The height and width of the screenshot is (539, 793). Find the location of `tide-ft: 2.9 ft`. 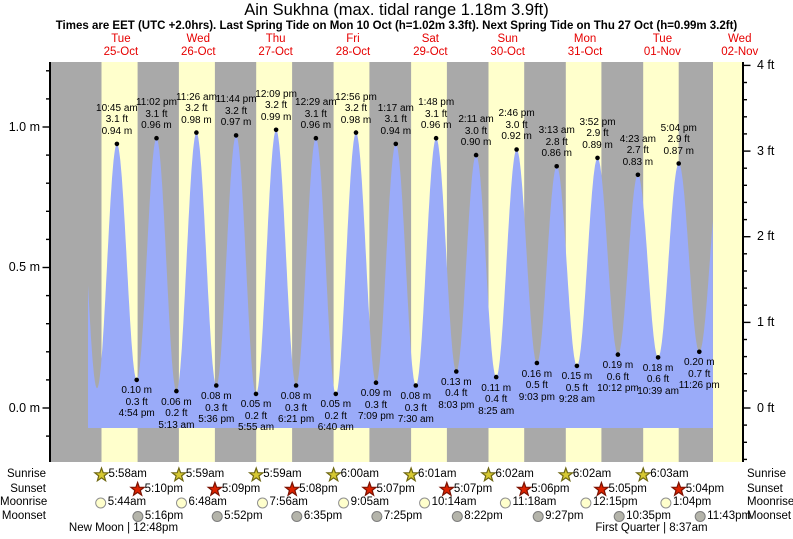

tide-ft: 2.9 ft is located at coordinates (597, 134).